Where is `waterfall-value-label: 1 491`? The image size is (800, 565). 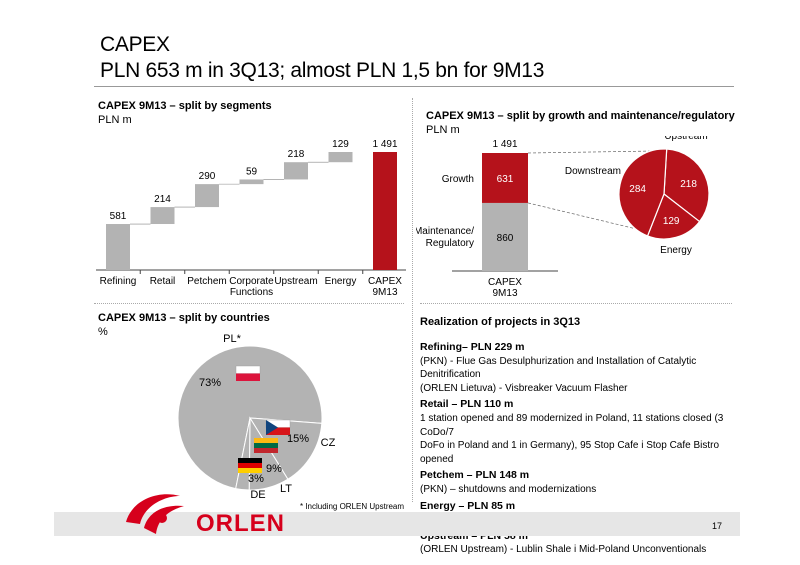 waterfall-value-label: 1 491 is located at coordinates (384, 144).